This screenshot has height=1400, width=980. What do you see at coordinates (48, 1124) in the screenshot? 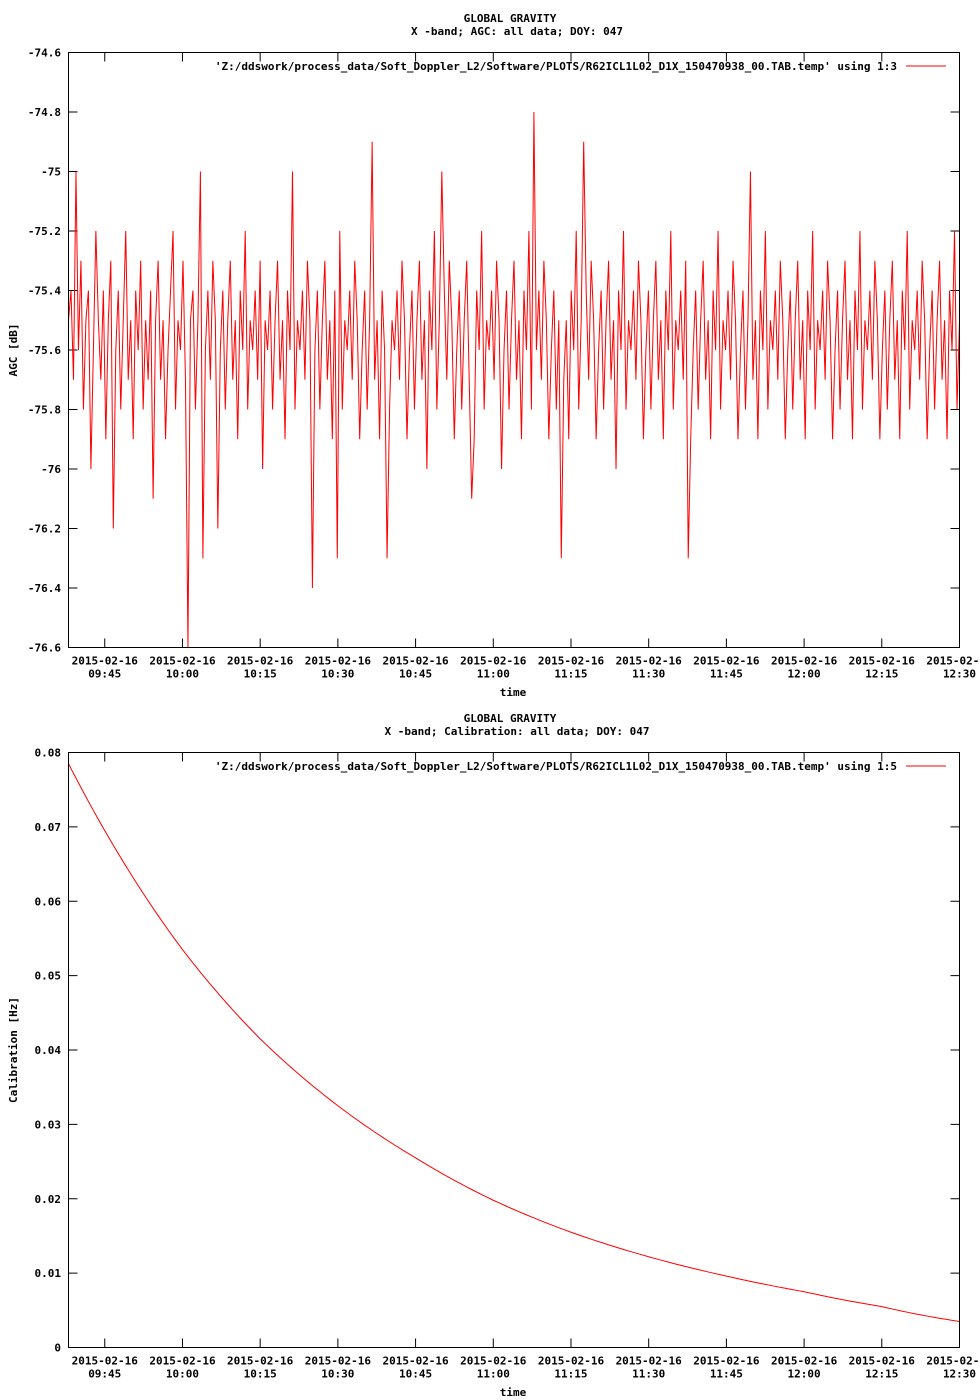
I see `y-tick-label: 0.03` at bounding box center [48, 1124].